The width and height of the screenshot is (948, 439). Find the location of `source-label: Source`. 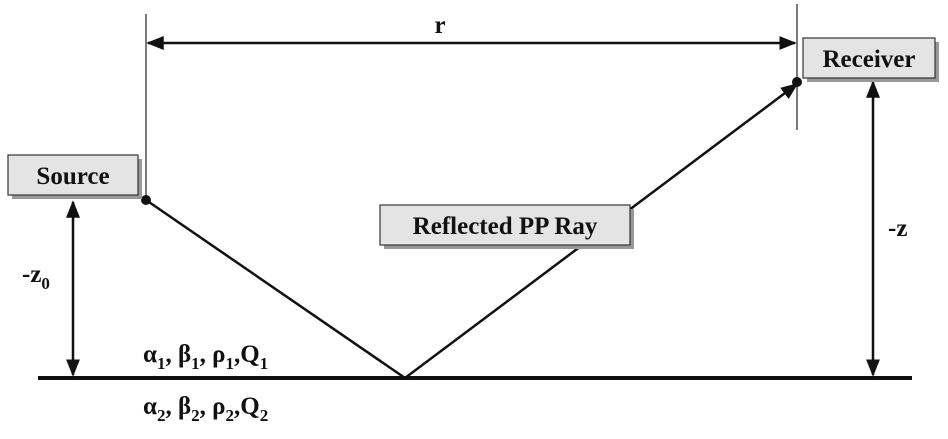

source-label: Source is located at coordinates (72, 176).